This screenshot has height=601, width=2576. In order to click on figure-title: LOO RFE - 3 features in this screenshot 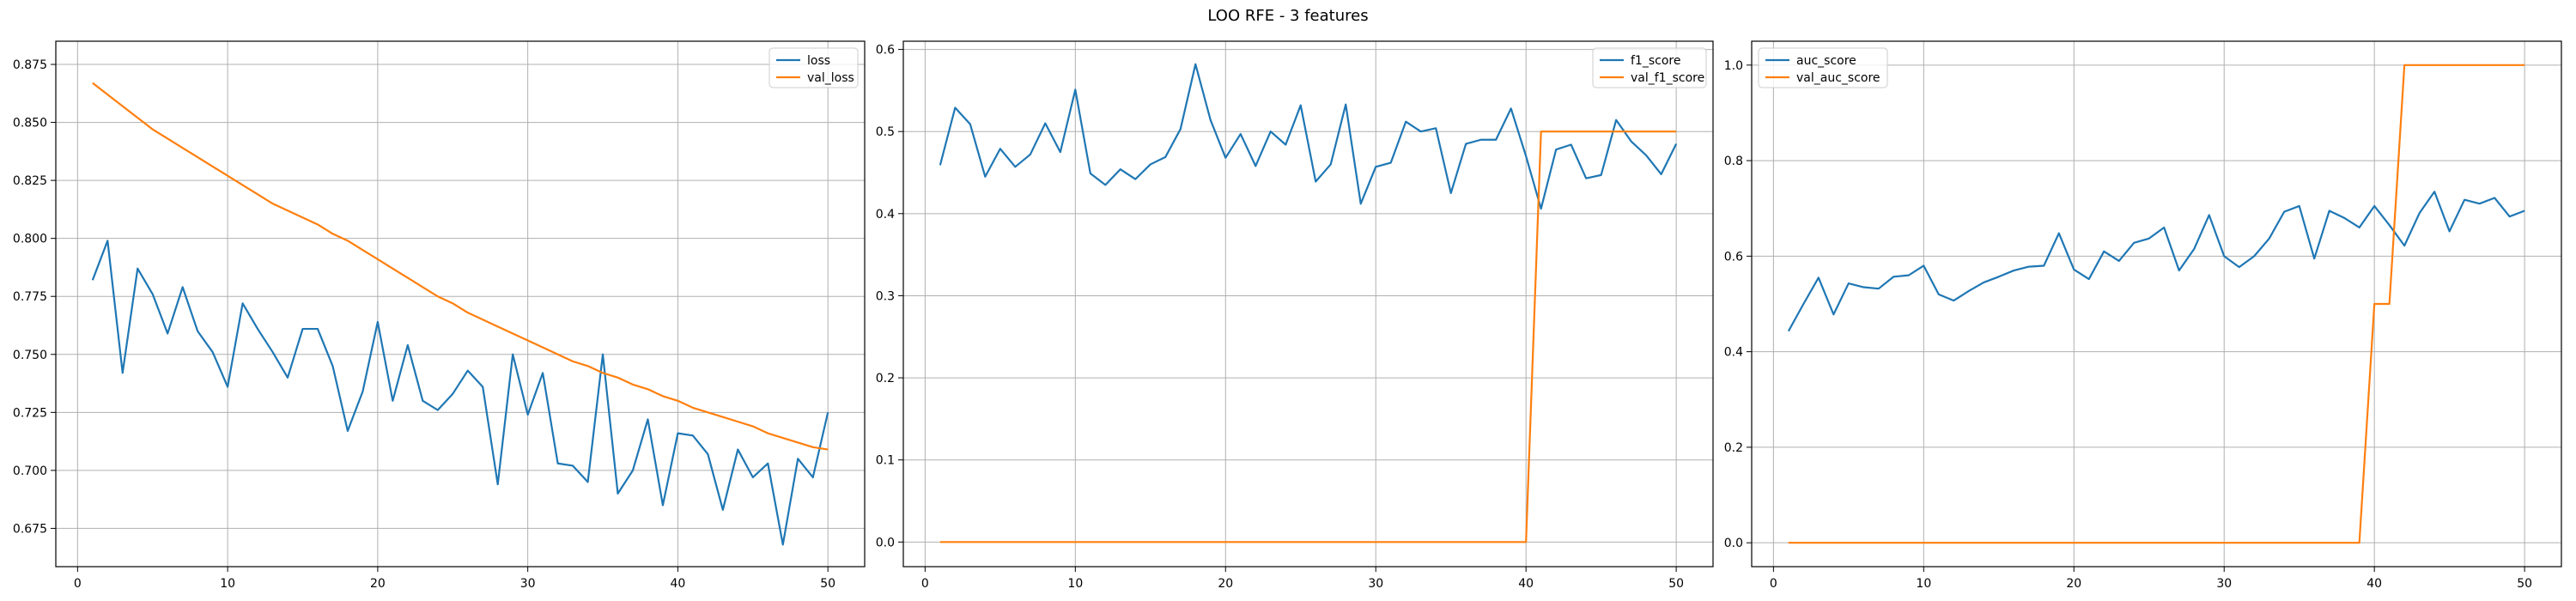, I will do `click(1288, 16)`.